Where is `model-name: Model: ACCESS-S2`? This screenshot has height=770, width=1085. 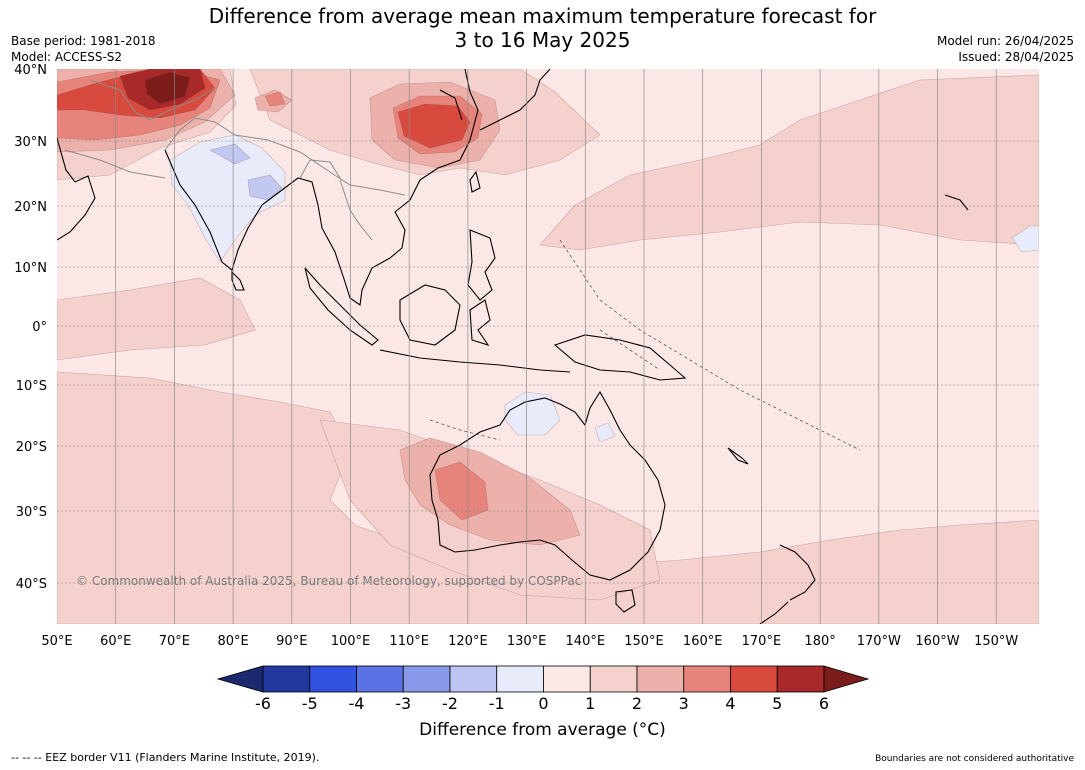
model-name: Model: ACCESS-S2 is located at coordinates (67, 57).